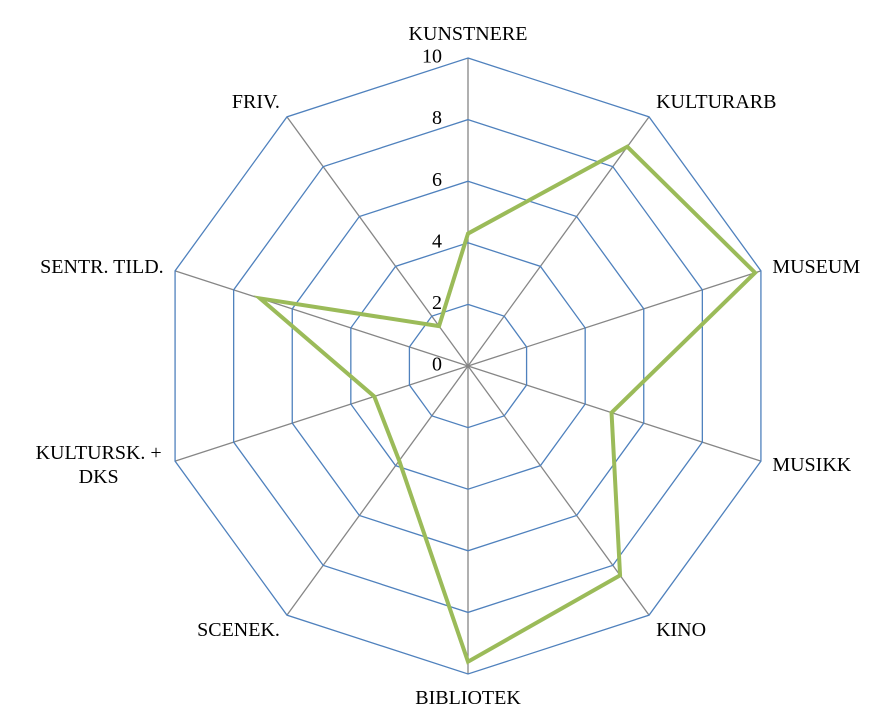  I want to click on category-label: SCENEK., so click(238, 629).